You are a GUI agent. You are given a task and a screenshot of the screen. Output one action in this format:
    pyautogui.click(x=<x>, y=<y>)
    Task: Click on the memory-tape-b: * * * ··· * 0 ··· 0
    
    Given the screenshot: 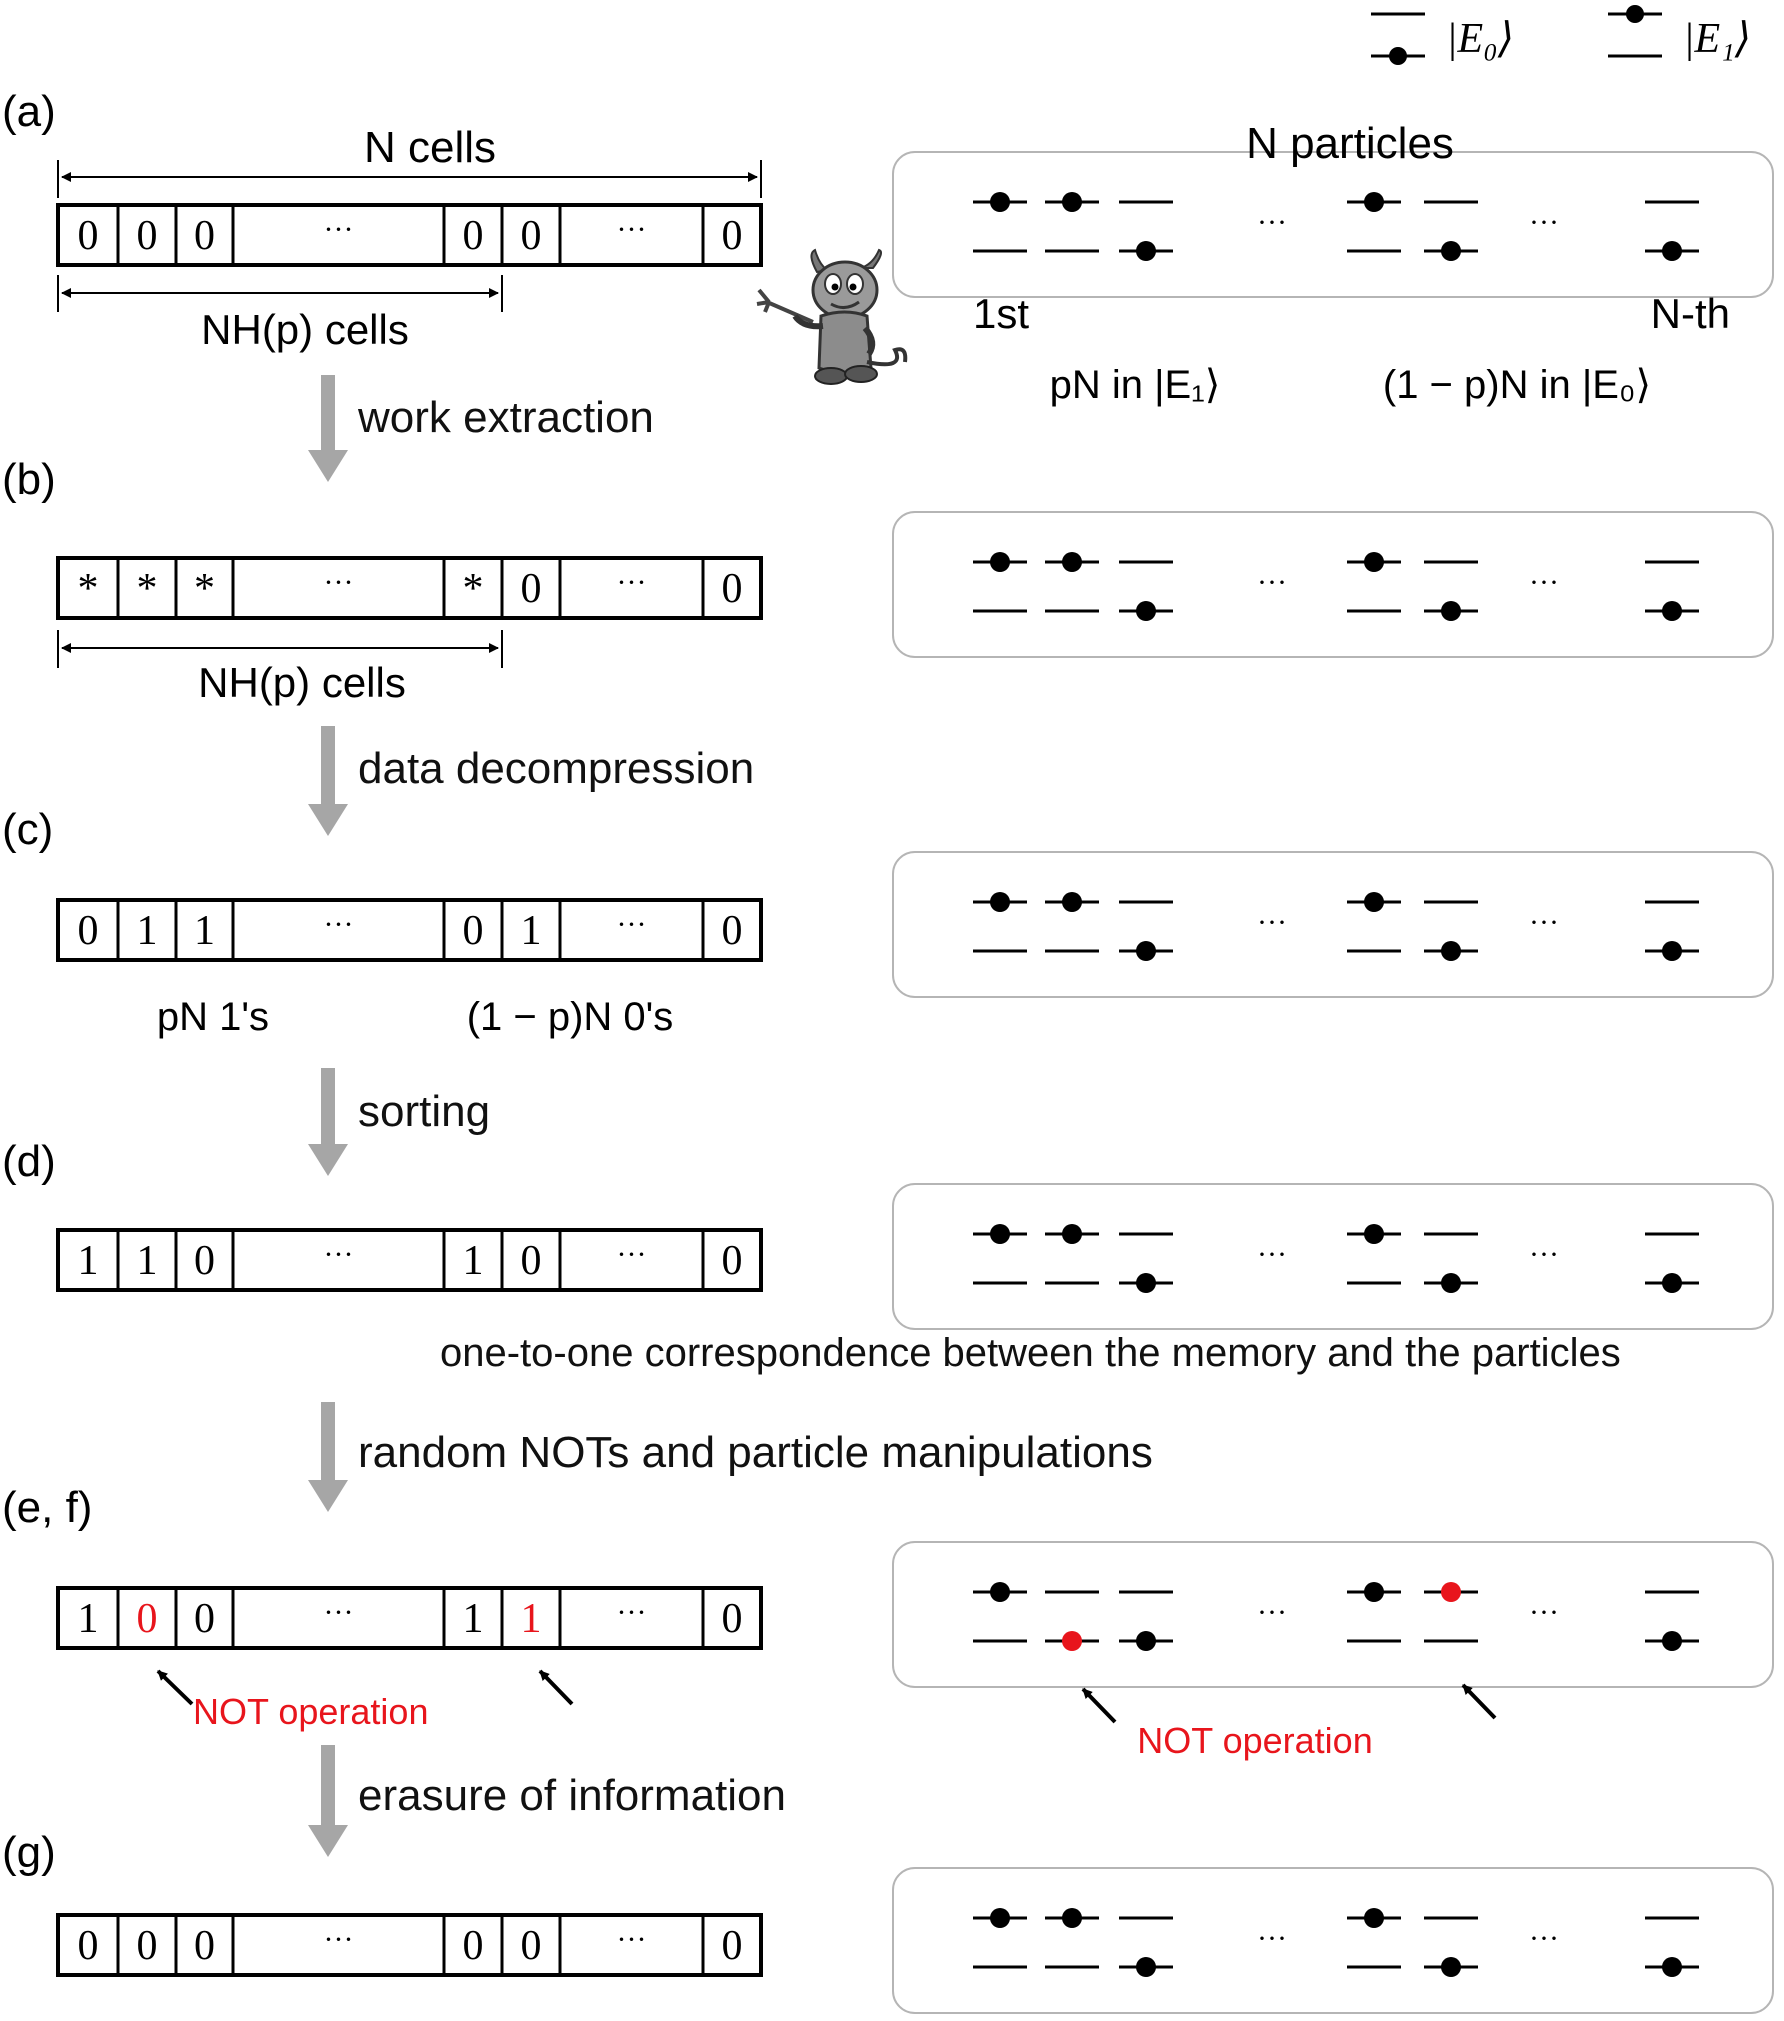 What is the action you would take?
    pyautogui.click(x=409, y=588)
    